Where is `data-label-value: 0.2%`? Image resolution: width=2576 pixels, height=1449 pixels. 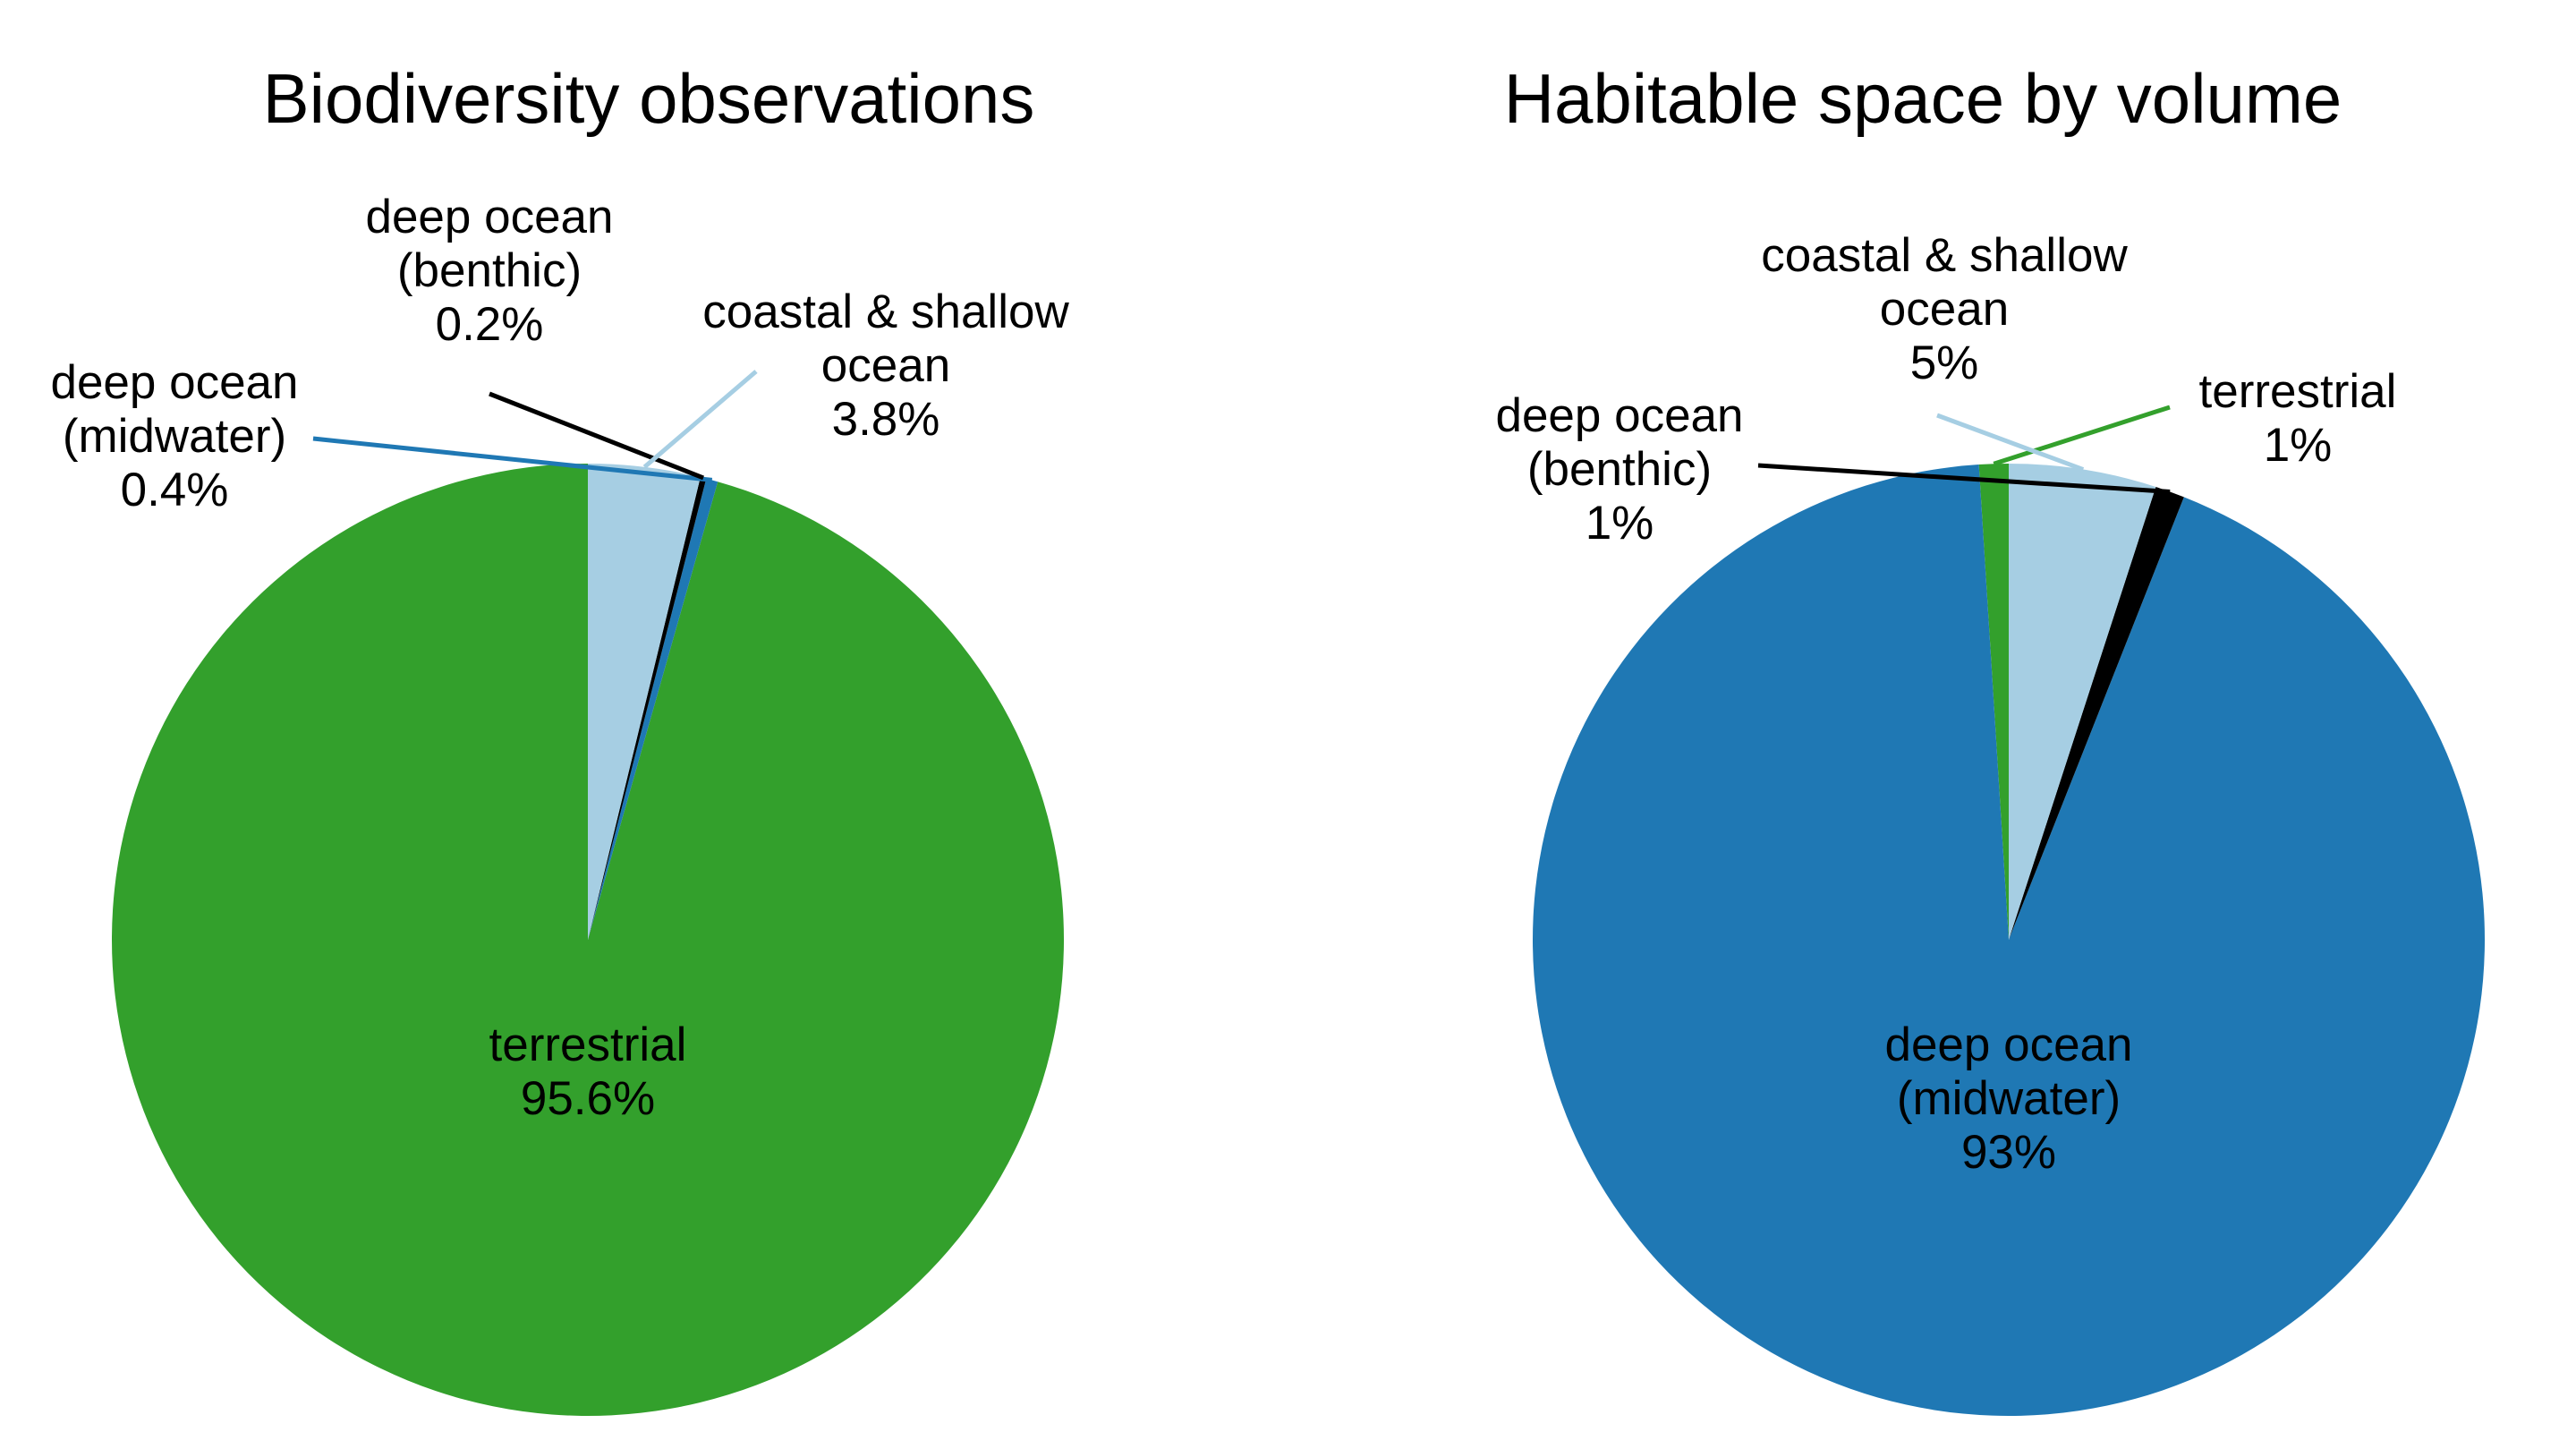 data-label-value: 0.2% is located at coordinates (490, 324).